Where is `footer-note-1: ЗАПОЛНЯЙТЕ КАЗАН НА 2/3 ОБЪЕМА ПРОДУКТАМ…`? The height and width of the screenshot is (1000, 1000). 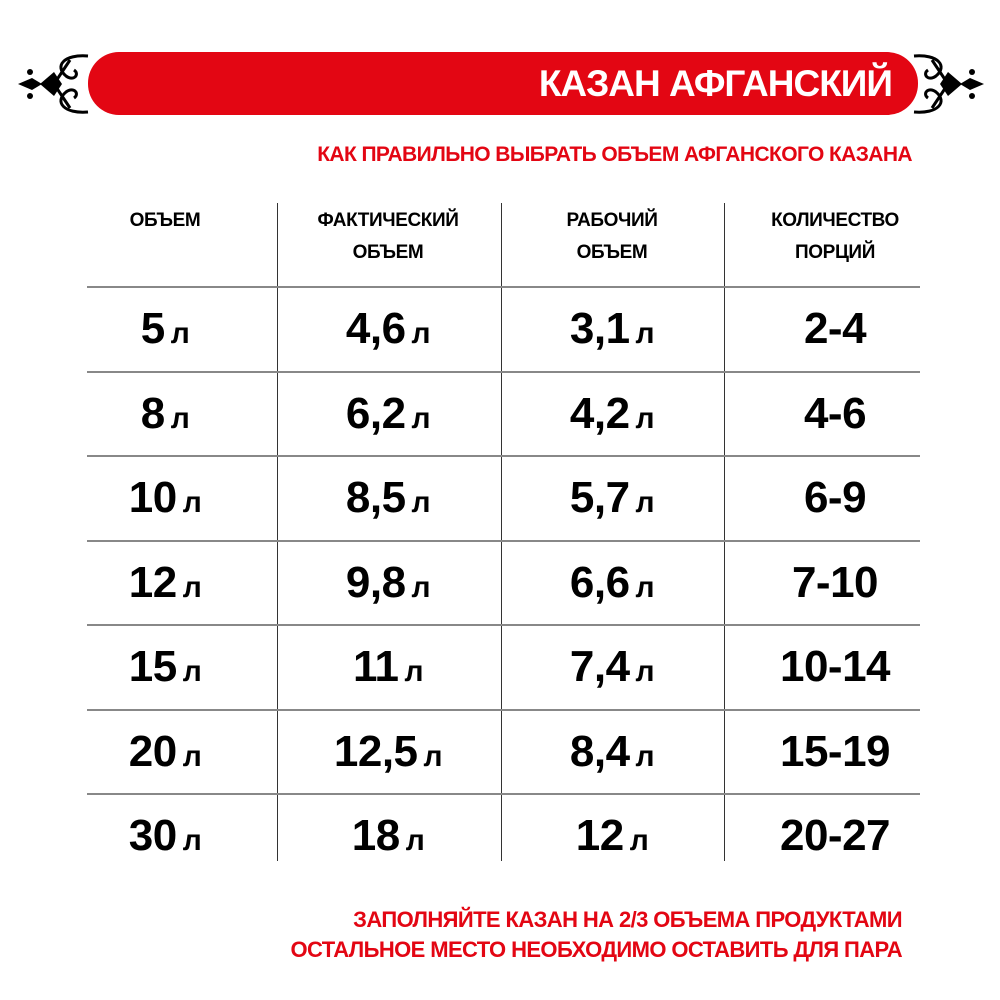 footer-note-1: ЗАПОЛНЯЙТЕ КАЗАН НА 2/3 ОБЪЕМА ПРОДУКТАМ… is located at coordinates (627, 919).